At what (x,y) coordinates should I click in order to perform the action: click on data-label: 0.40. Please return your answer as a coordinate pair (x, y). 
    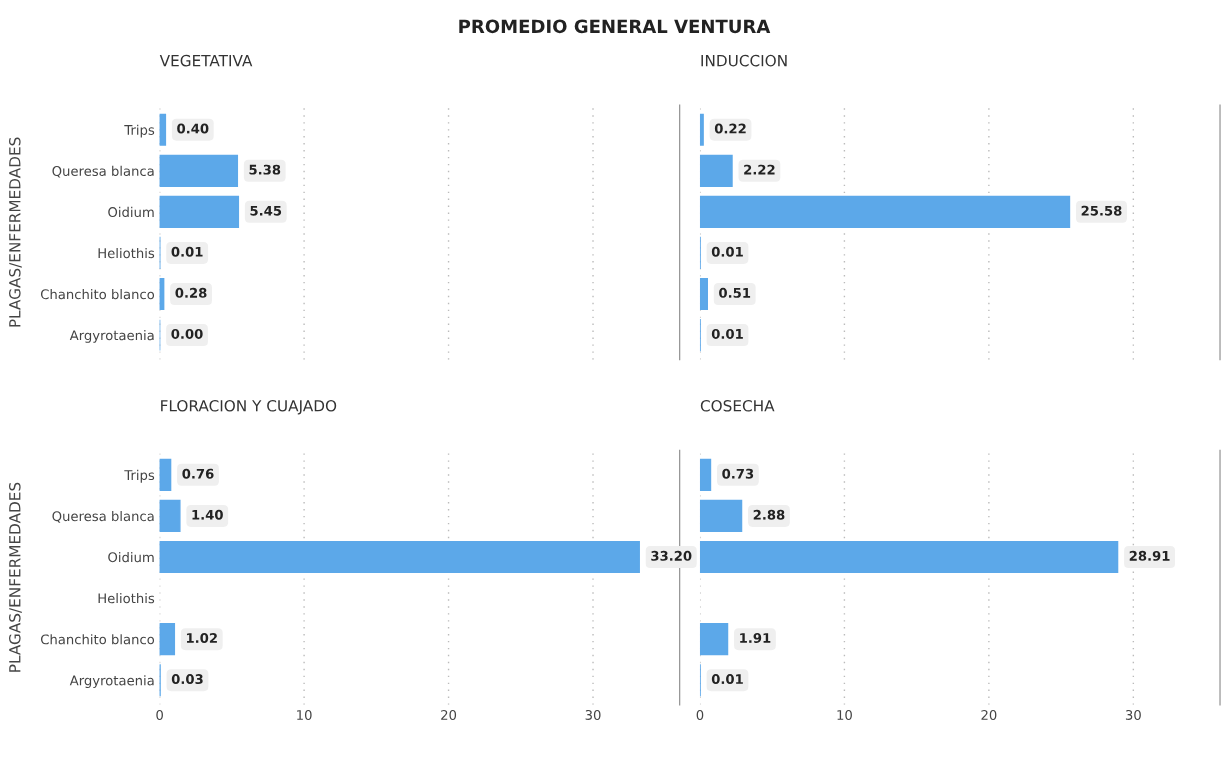
    Looking at the image, I should click on (193, 128).